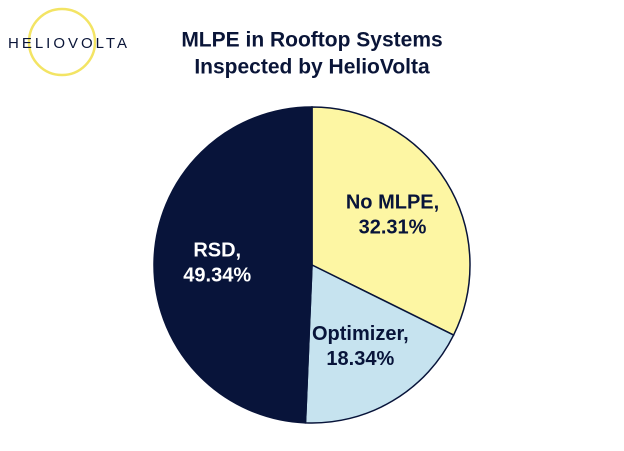 This screenshot has width=624, height=451. What do you see at coordinates (217, 275) in the screenshot?
I see `slice-value-label: 49.34%` at bounding box center [217, 275].